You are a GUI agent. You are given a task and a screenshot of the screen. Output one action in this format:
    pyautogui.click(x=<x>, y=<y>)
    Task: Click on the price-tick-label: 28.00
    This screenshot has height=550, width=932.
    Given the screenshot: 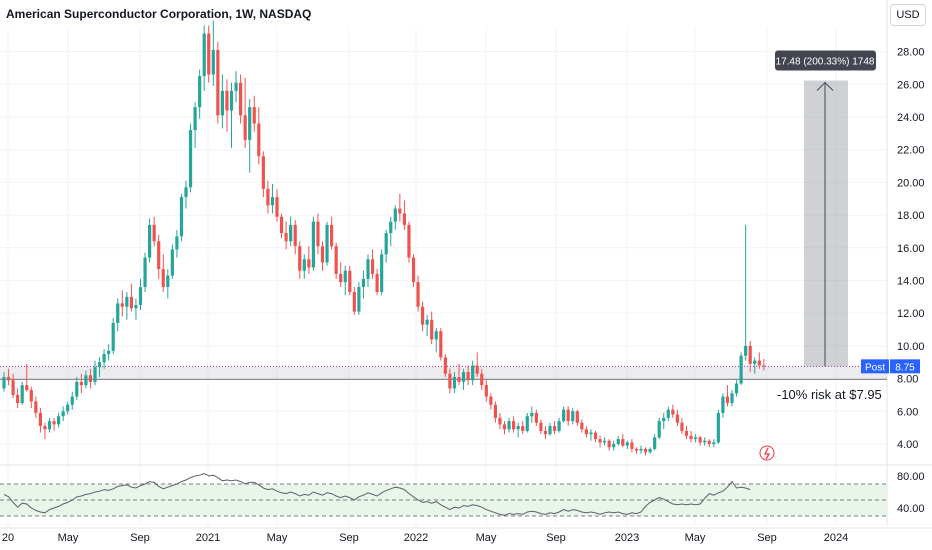 What is the action you would take?
    pyautogui.click(x=911, y=53)
    